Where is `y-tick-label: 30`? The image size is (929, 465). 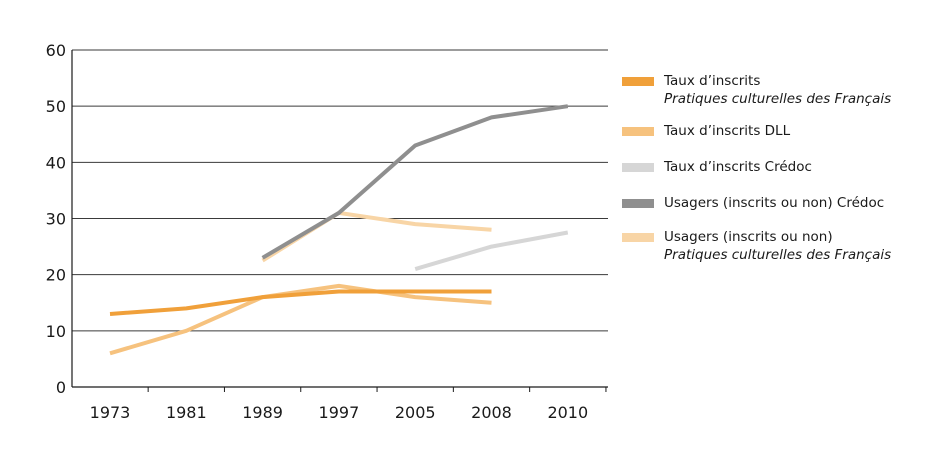 y-tick-label: 30 is located at coordinates (56, 219).